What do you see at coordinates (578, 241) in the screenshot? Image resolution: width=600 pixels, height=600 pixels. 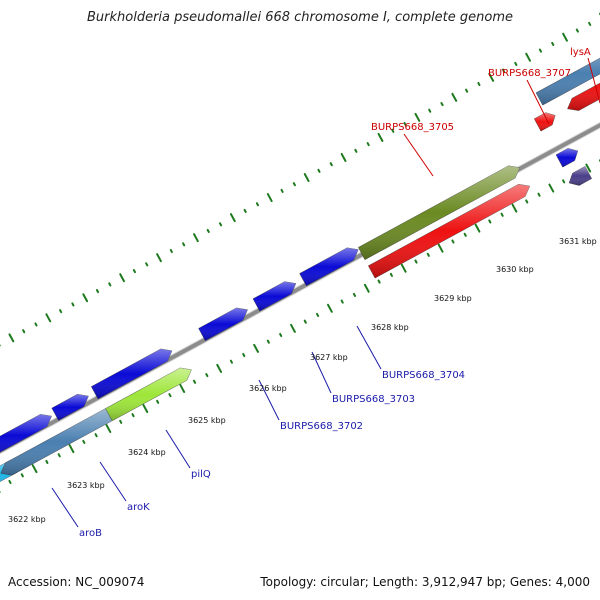 I see `scale-tick-label: 3631 kbp` at bounding box center [578, 241].